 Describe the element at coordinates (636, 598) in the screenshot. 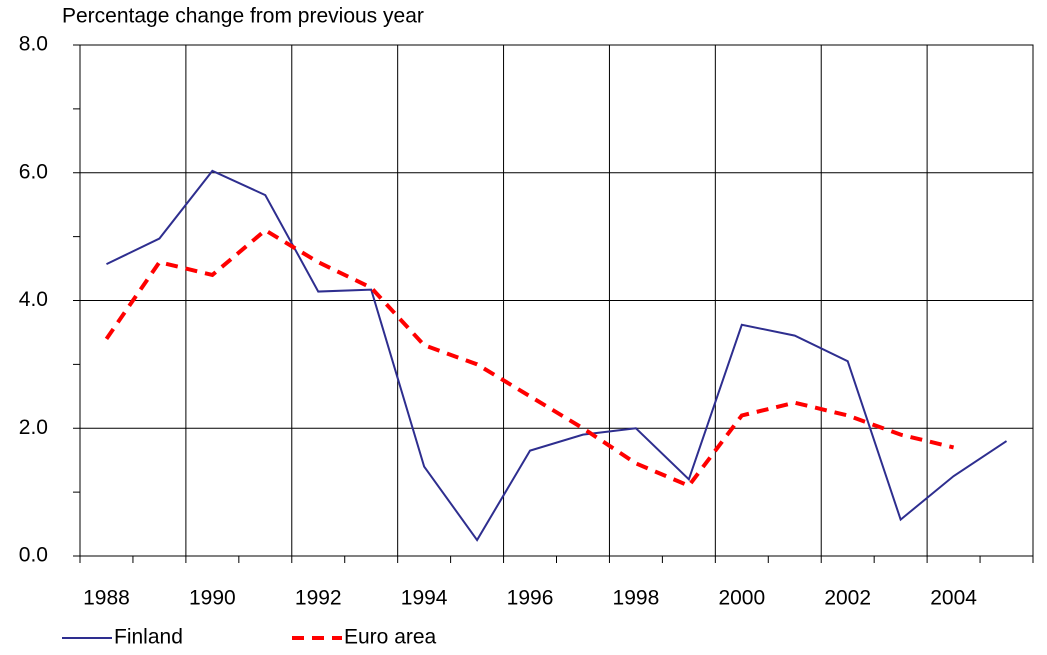

I see `x-tick-label: 1998` at that location.